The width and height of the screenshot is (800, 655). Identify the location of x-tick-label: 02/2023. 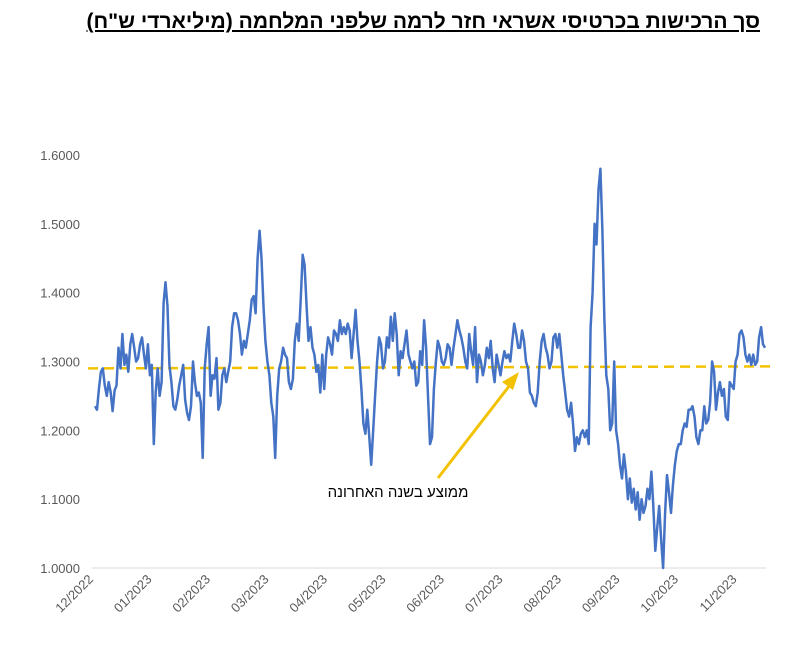
(191, 594).